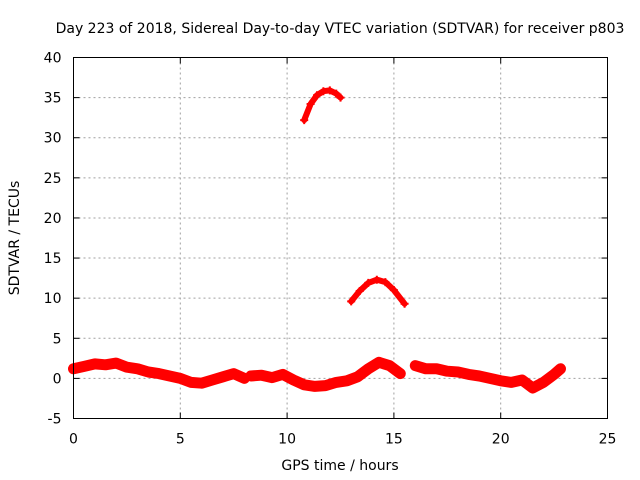  I want to click on x-axis-label: GPS time / hours, so click(339, 466).